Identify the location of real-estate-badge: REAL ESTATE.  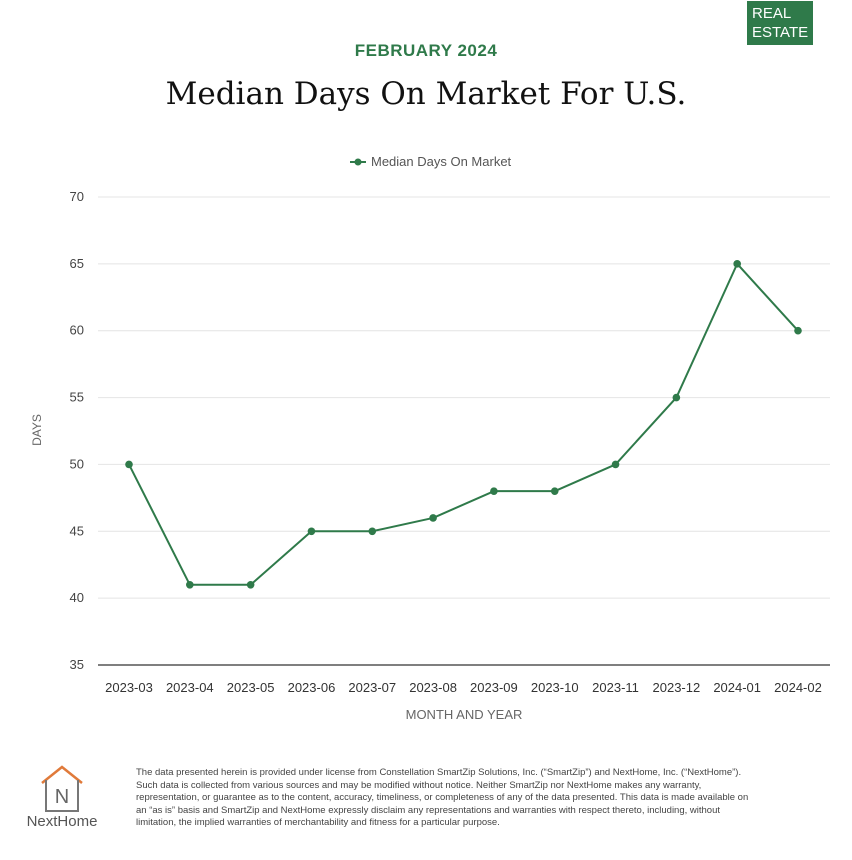
(780, 23).